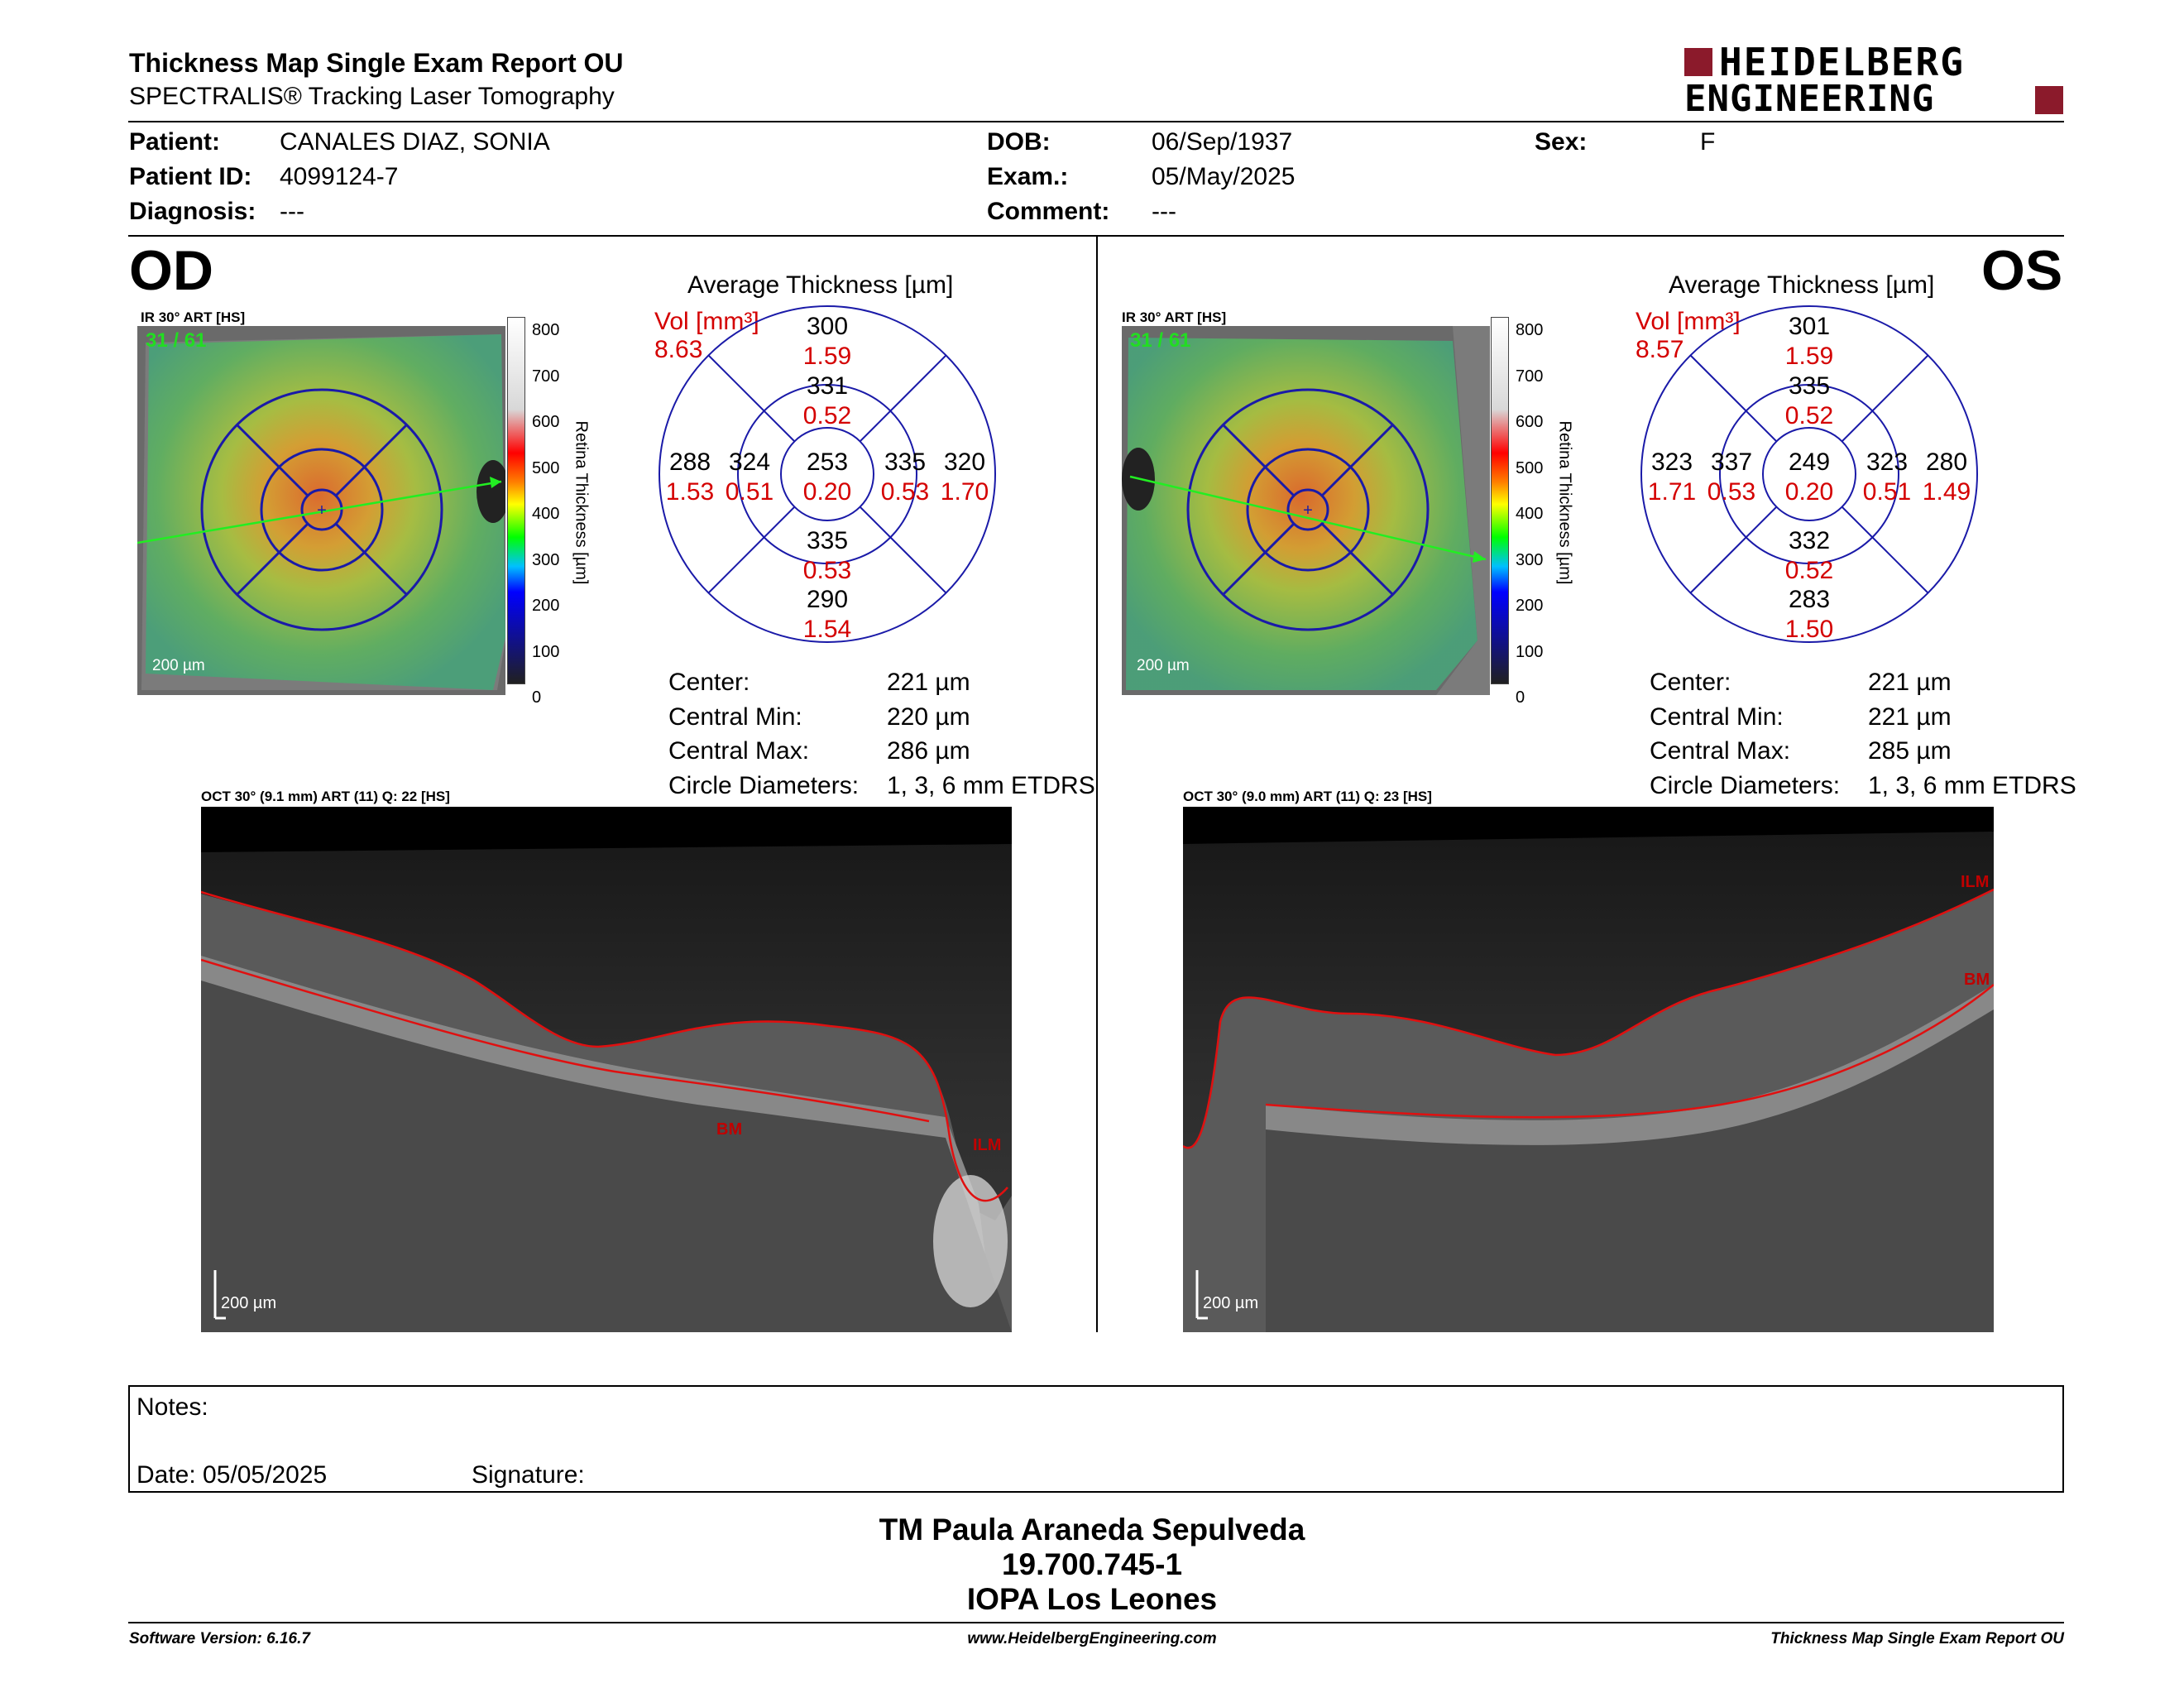 The image size is (2184, 1688). I want to click on etdrs-inner-inferior-thickness: 332, so click(1809, 540).